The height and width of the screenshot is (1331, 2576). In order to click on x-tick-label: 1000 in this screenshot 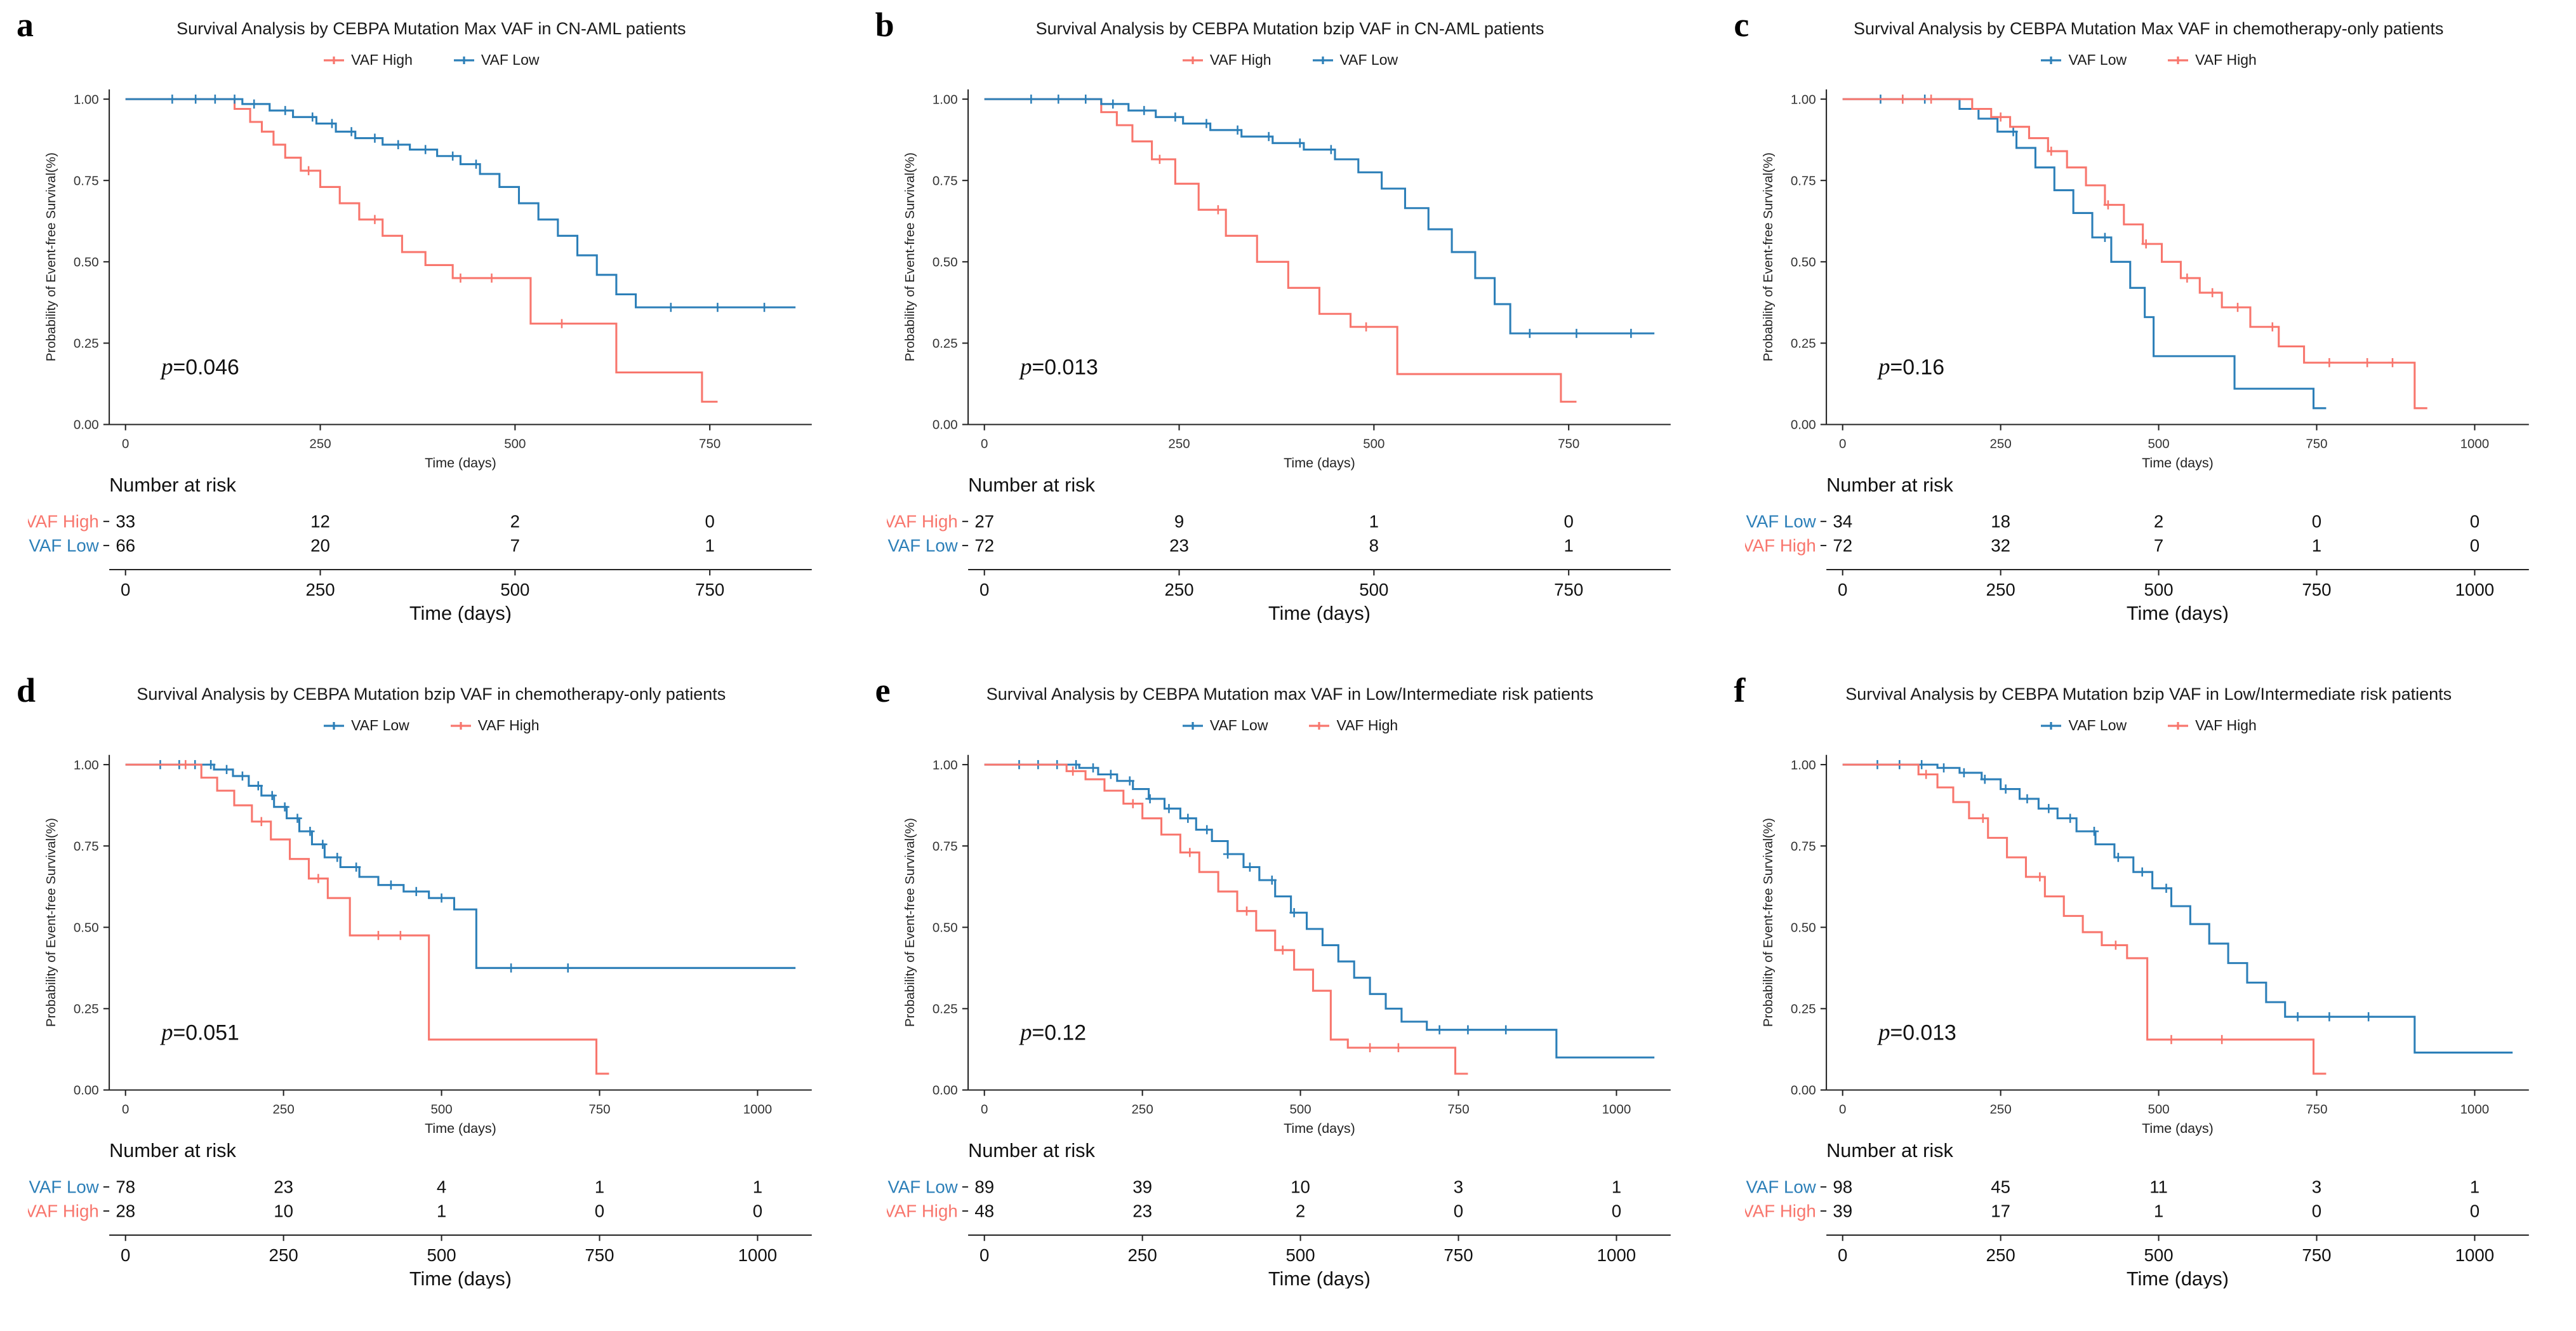, I will do `click(758, 1109)`.